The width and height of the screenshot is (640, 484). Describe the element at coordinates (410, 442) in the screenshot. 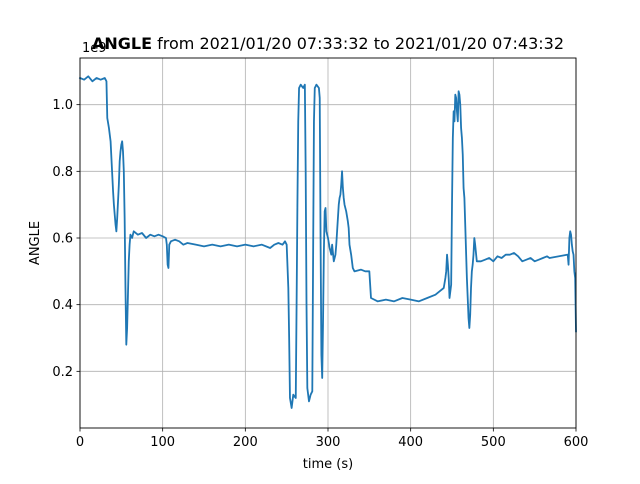

I see `x-tick-label: 400` at that location.